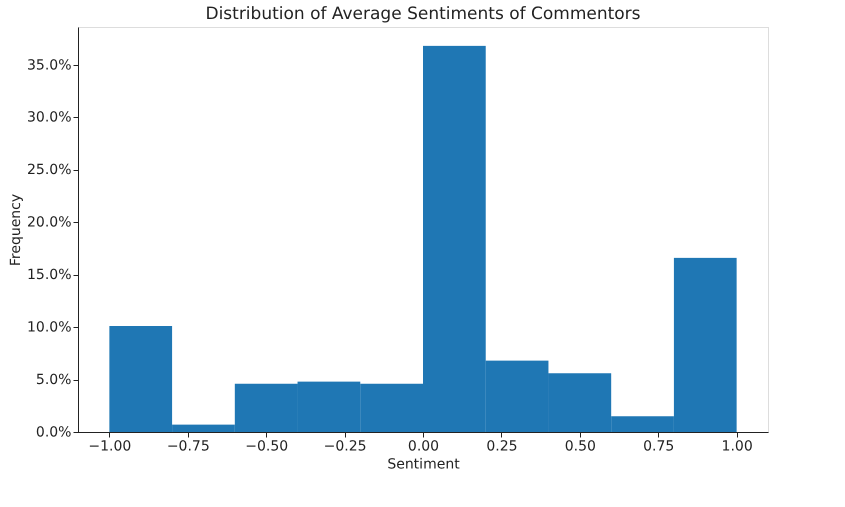 The width and height of the screenshot is (845, 507). I want to click on y-tick-label: 10.0%, so click(49, 328).